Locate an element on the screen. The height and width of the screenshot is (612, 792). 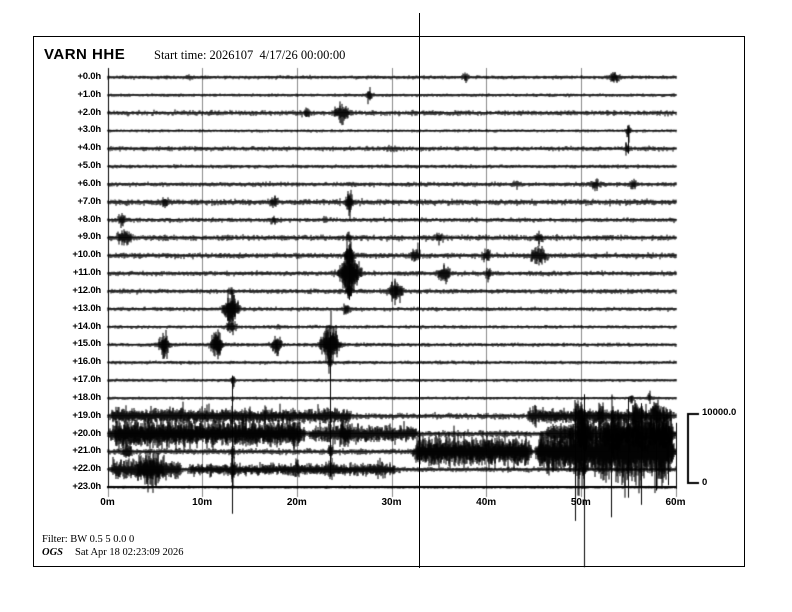
trace-hour-label: +9.0h is located at coordinates (89, 237).